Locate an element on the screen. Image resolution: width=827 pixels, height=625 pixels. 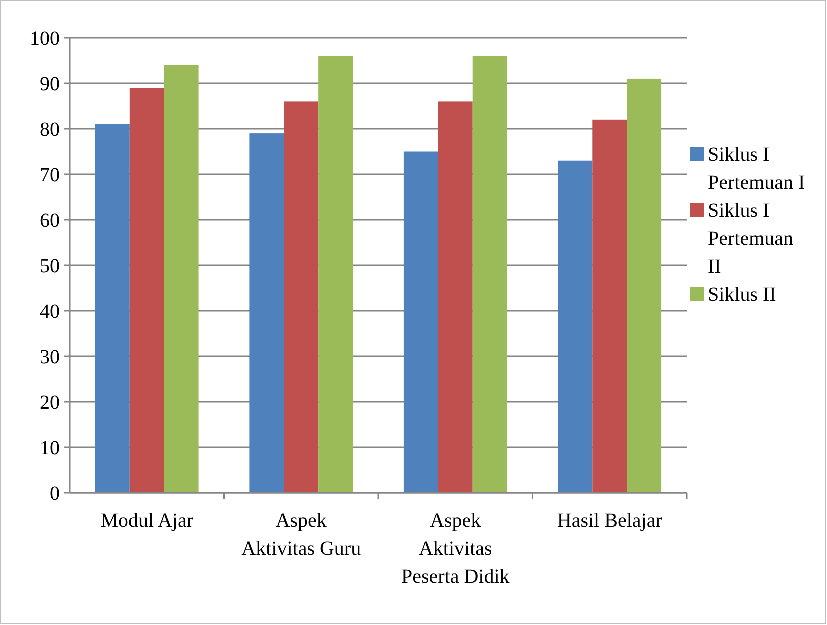
y-tick-label: 30 is located at coordinates (50, 357).